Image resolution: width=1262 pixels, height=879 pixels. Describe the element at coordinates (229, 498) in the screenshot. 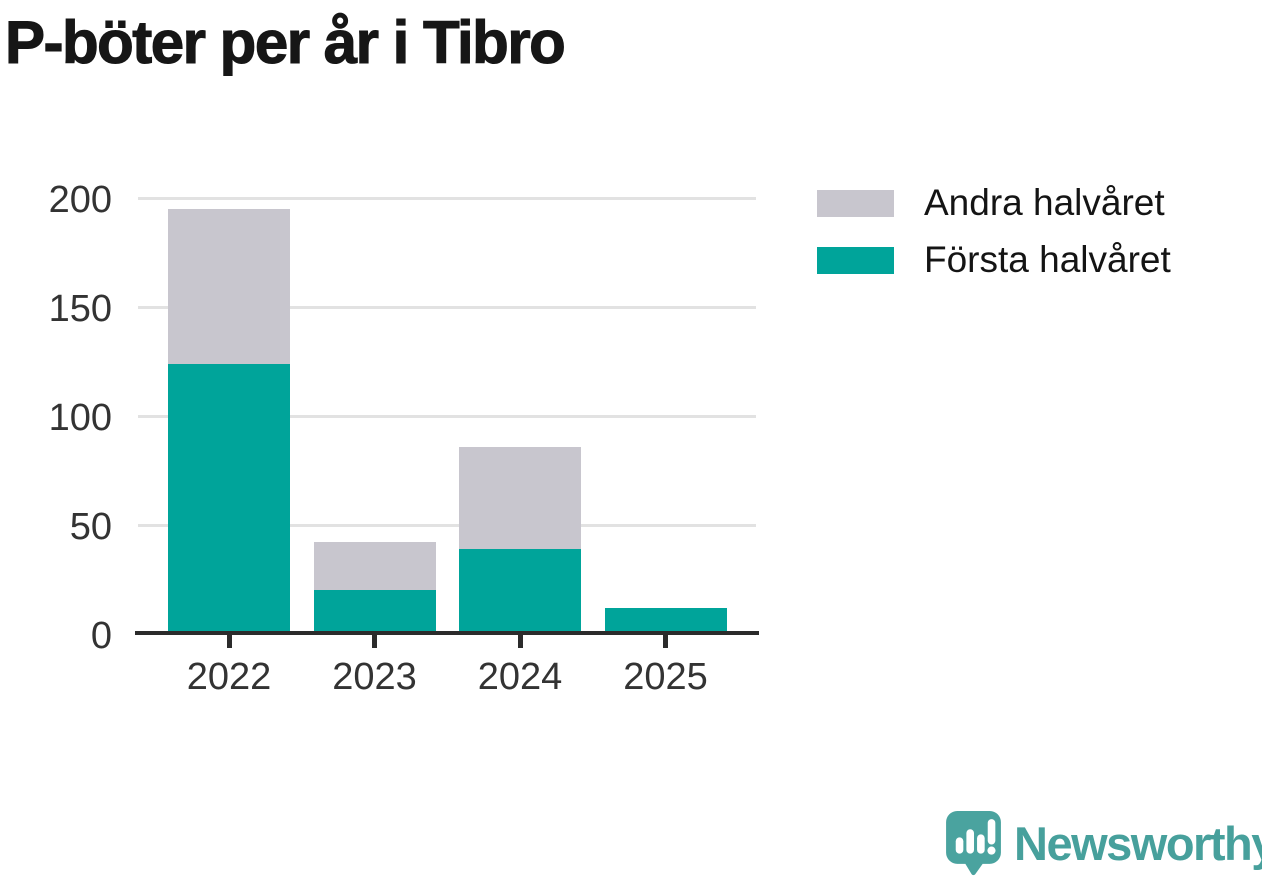

I see `bar-2022-första` at that location.